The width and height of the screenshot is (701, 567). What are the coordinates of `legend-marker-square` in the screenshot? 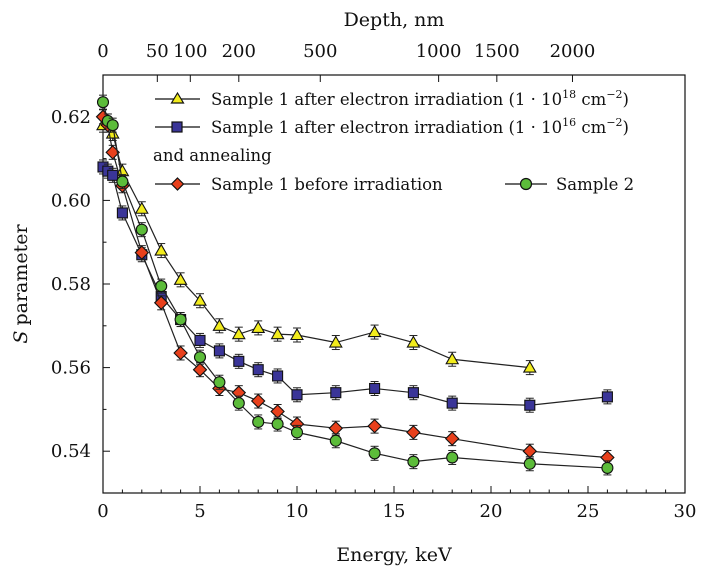 It's located at (177, 127).